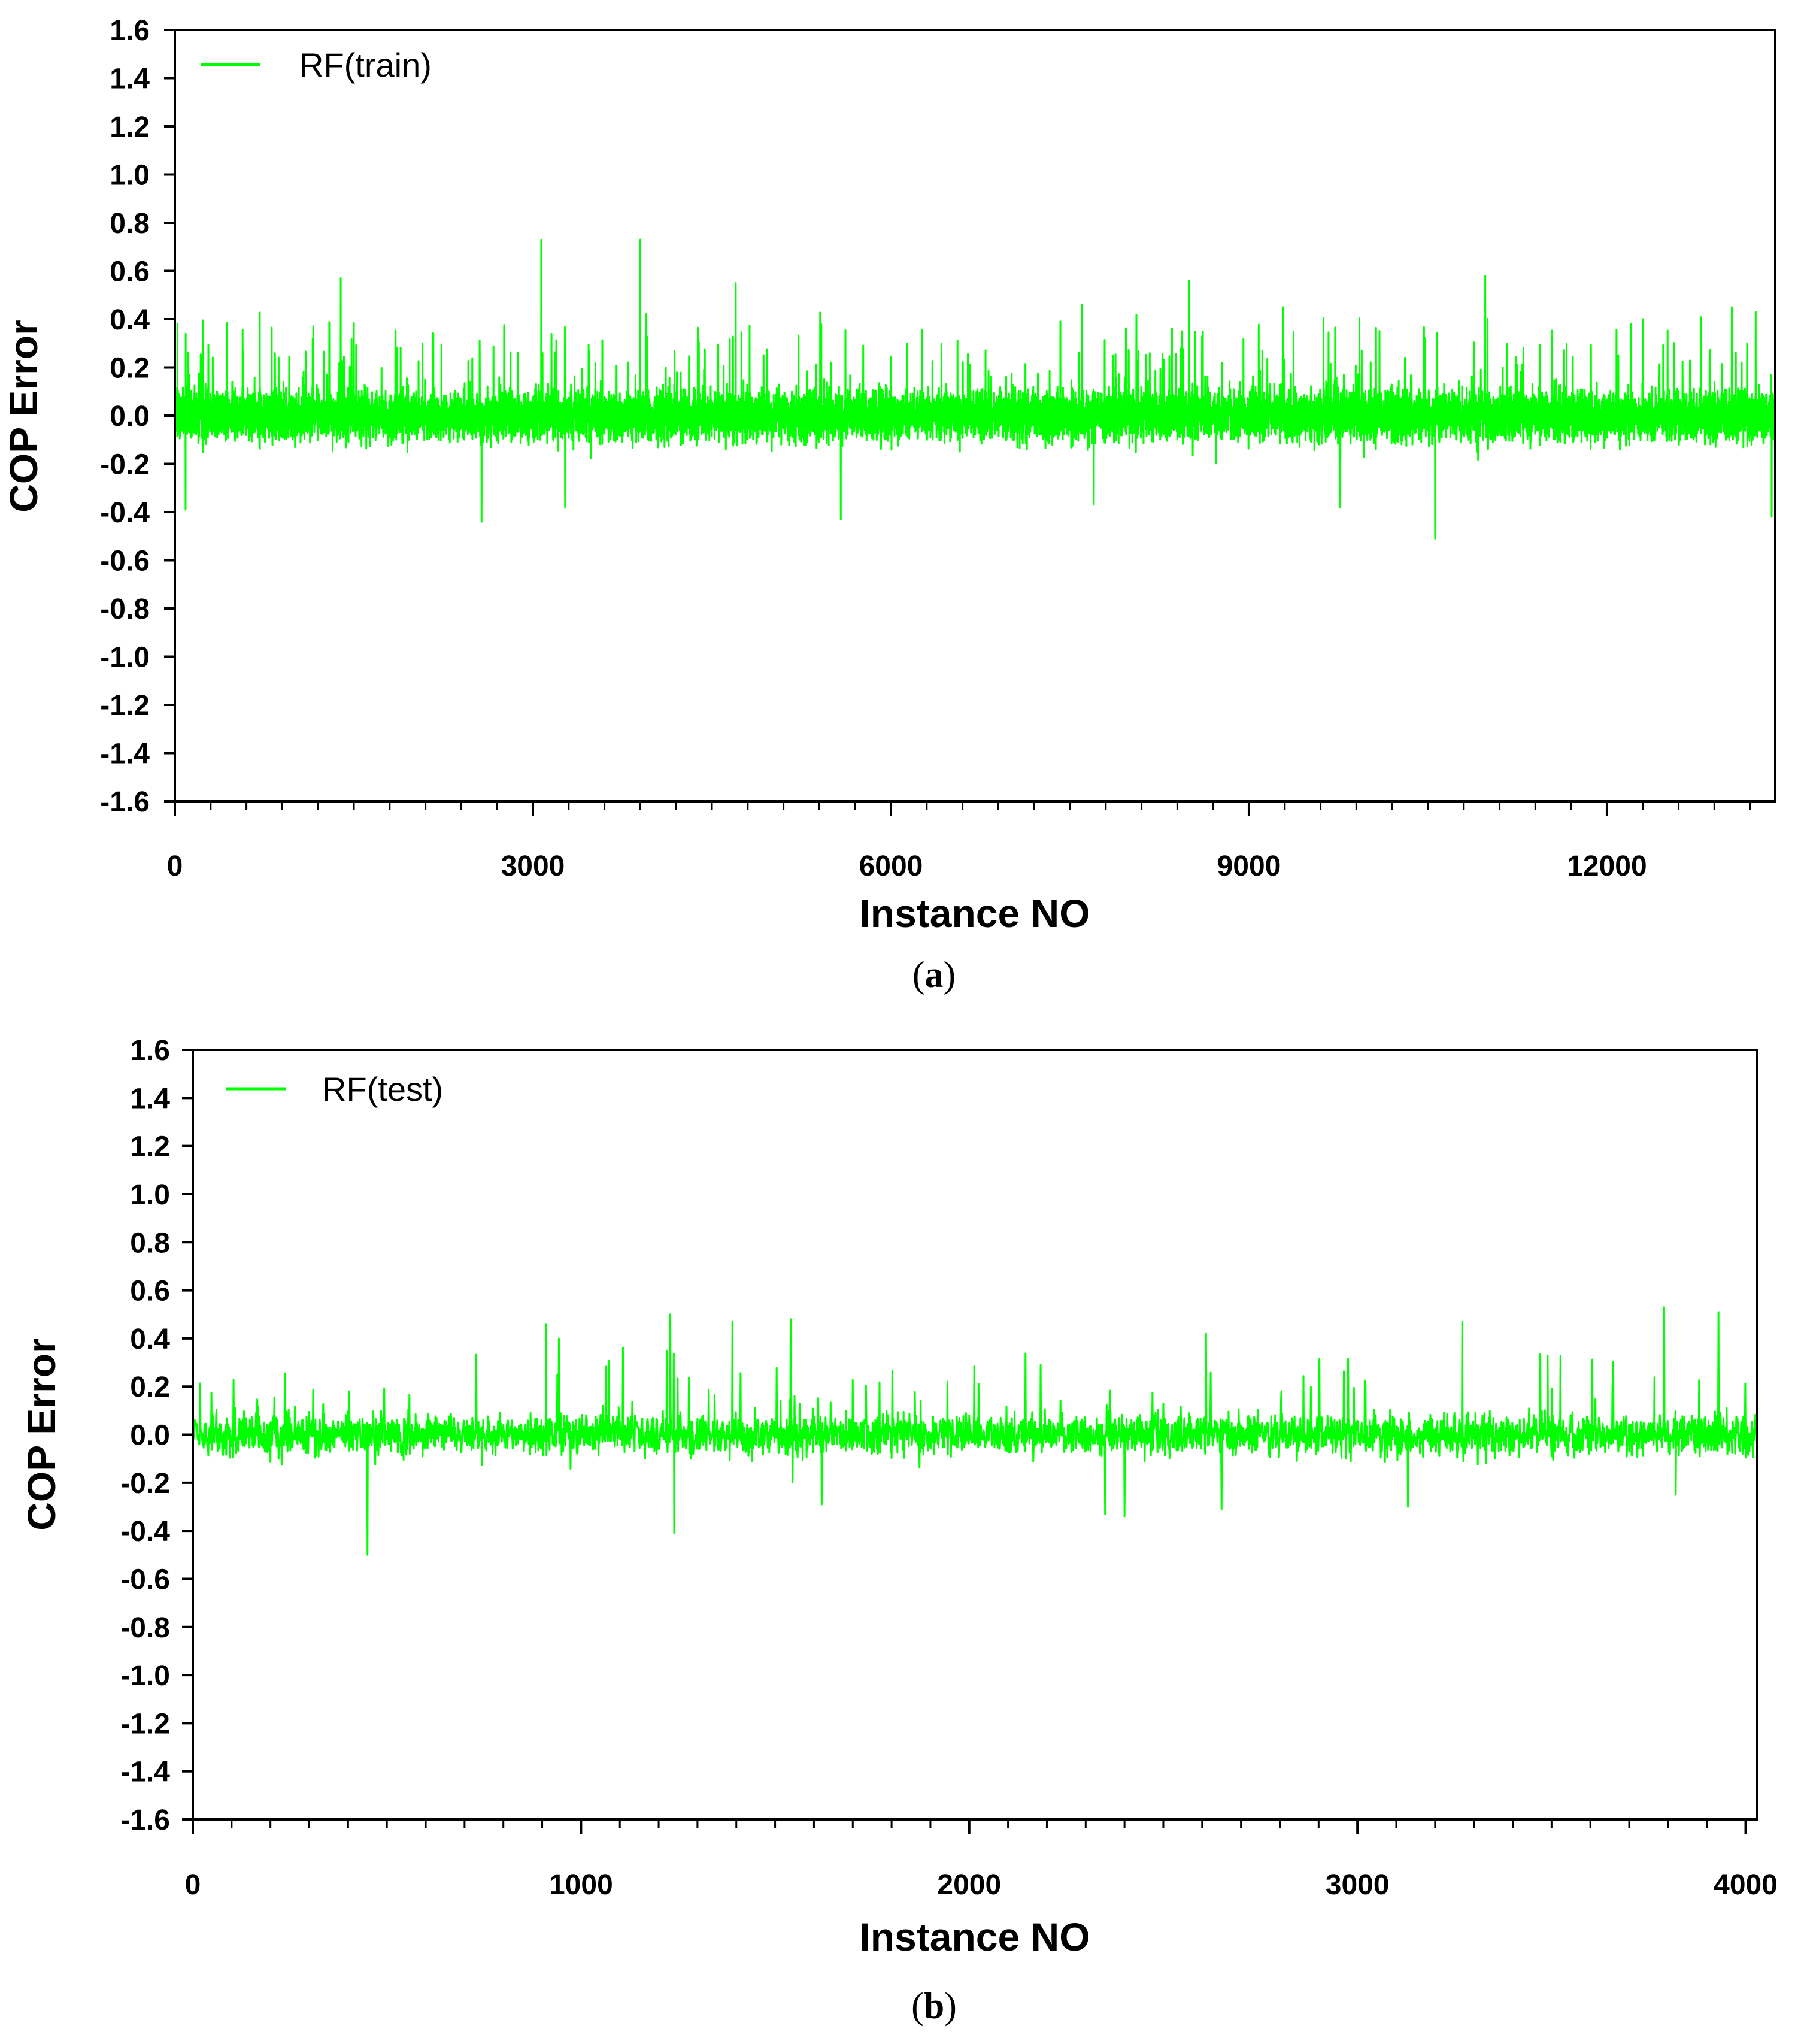 Image resolution: width=1795 pixels, height=2044 pixels. Describe the element at coordinates (1249, 866) in the screenshot. I see `x-tick-label: 9000` at that location.